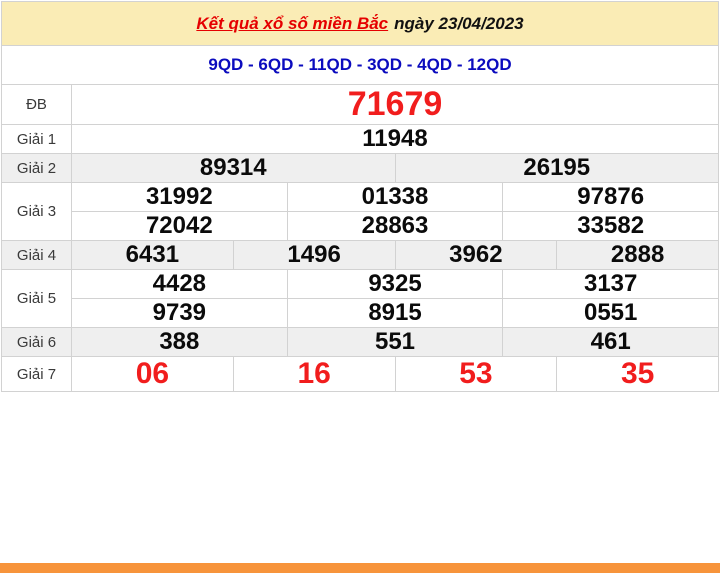 This screenshot has height=573, width=720. I want to click on result-number: 2888, so click(637, 255).